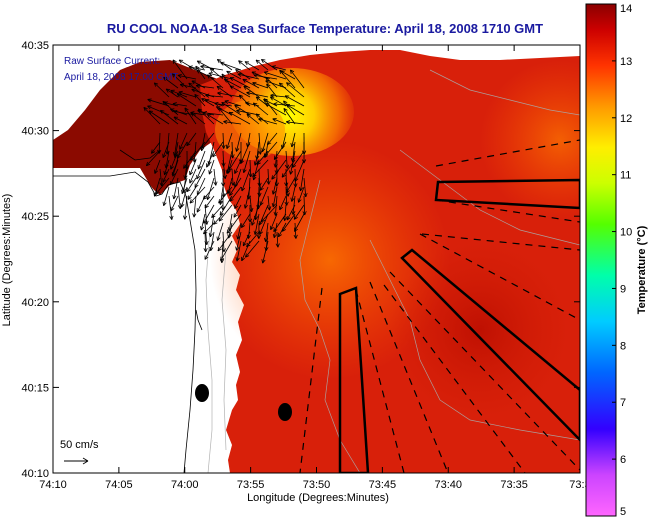  What do you see at coordinates (579, 485) in the screenshot?
I see `x-tick-label: 73:3` at bounding box center [579, 485].